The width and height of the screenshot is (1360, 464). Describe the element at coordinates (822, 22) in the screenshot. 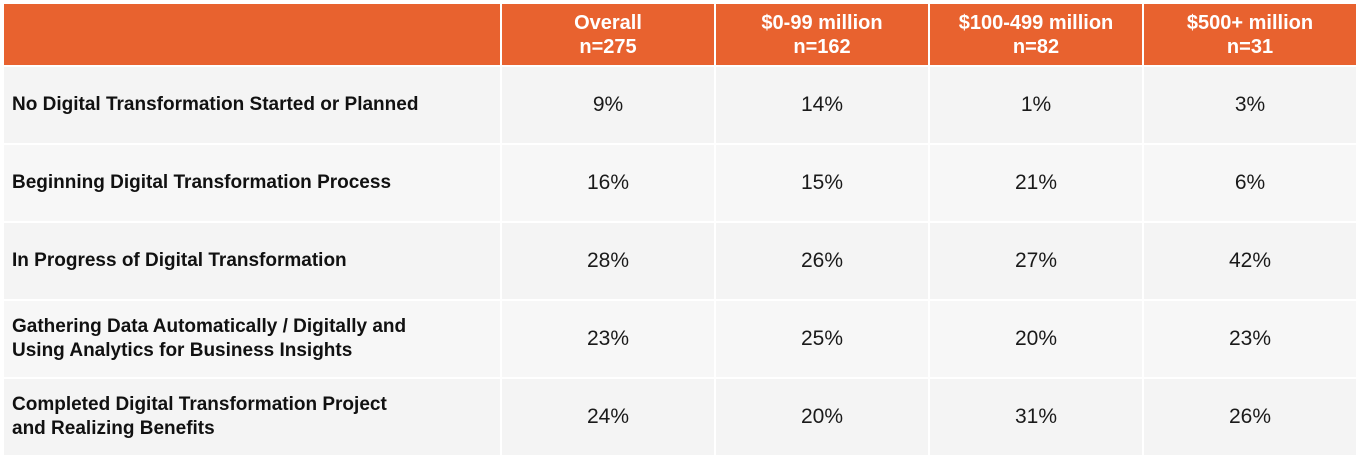

I see `column-header-label: $0-99 million` at that location.